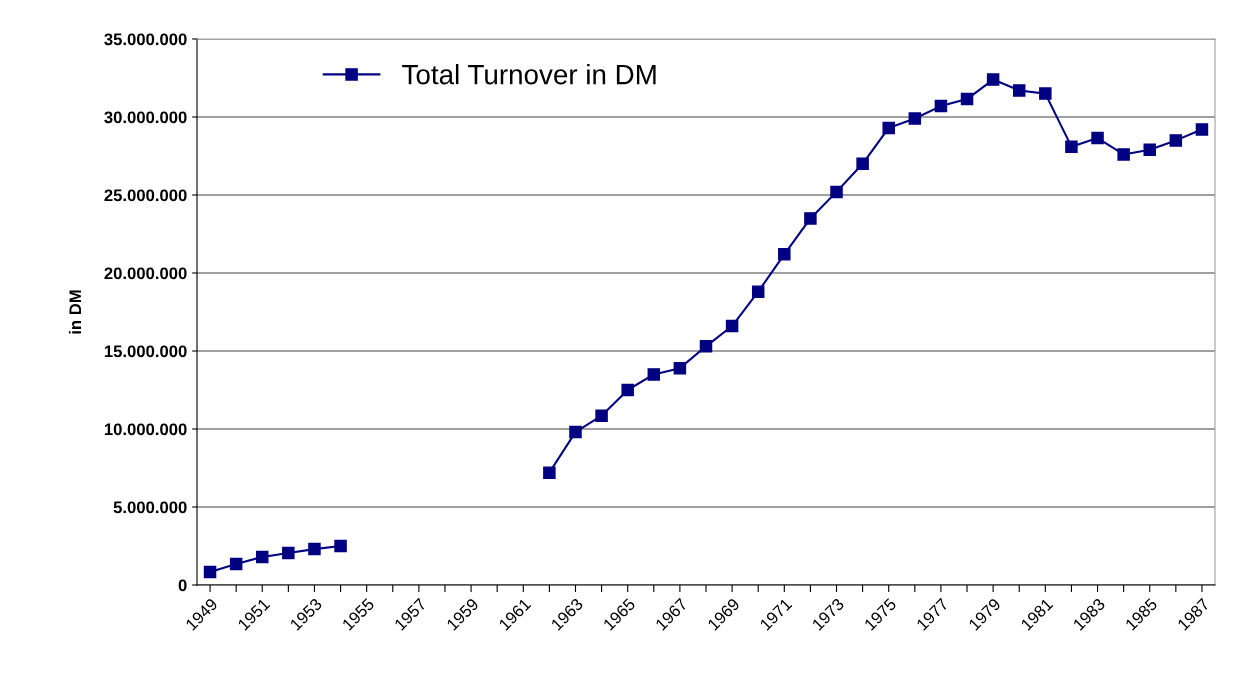  What do you see at coordinates (529, 74) in the screenshot?
I see `legend-label: Total Turnover in DM` at bounding box center [529, 74].